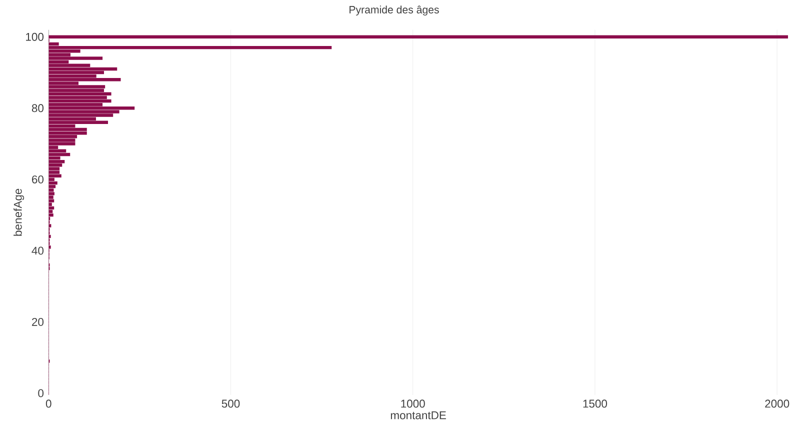 Image resolution: width=794 pixels, height=429 pixels. I want to click on y-tick-label: 0, so click(41, 393).